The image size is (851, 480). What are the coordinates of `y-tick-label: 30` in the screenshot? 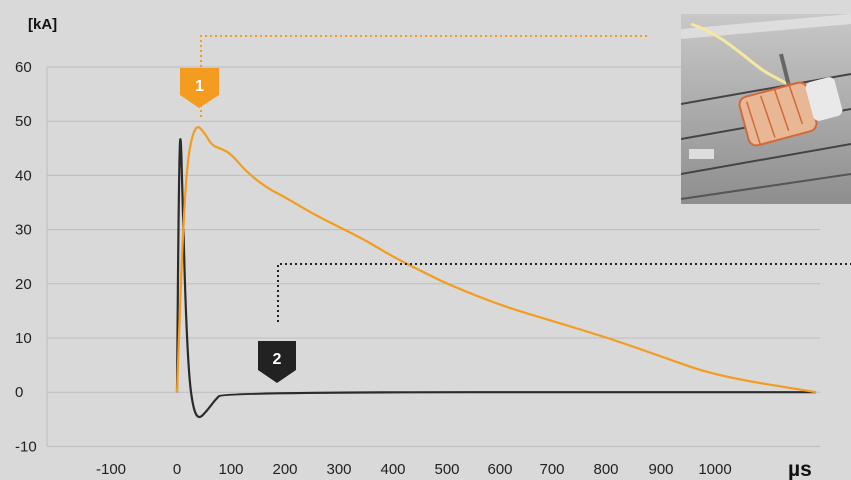 It's located at (23, 230).